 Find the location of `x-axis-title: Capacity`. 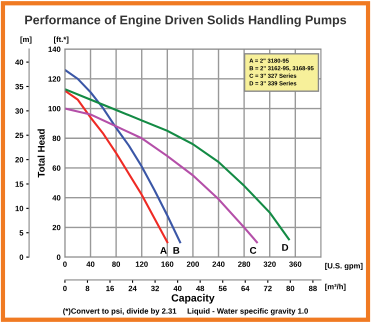

x-axis-title: Capacity is located at coordinates (193, 299).